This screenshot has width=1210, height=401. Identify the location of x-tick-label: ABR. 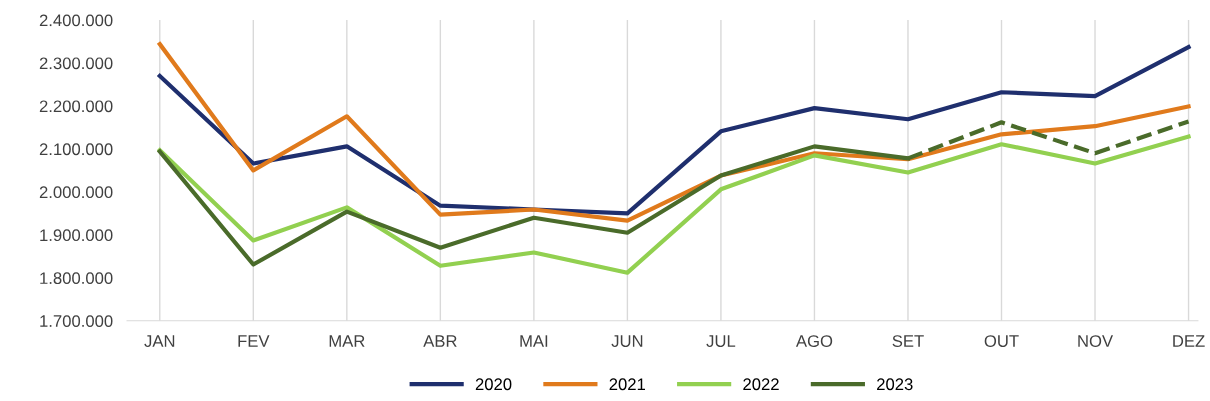
(440, 341).